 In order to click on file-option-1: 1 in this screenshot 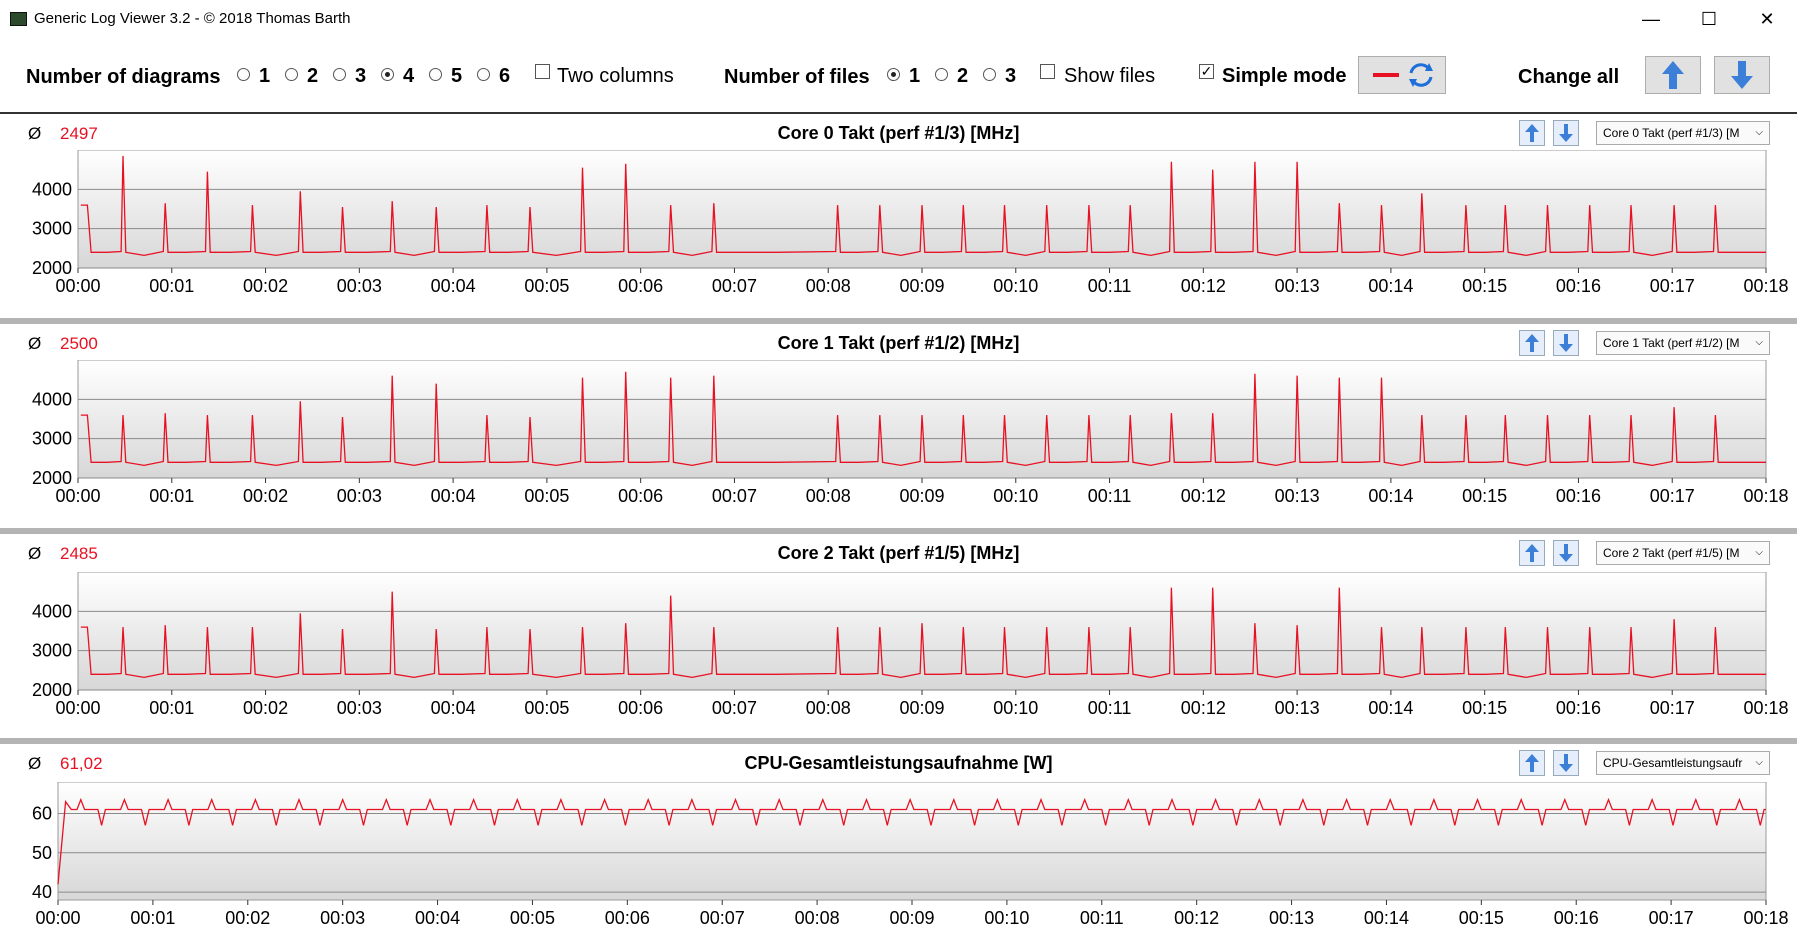, I will do `click(915, 76)`.